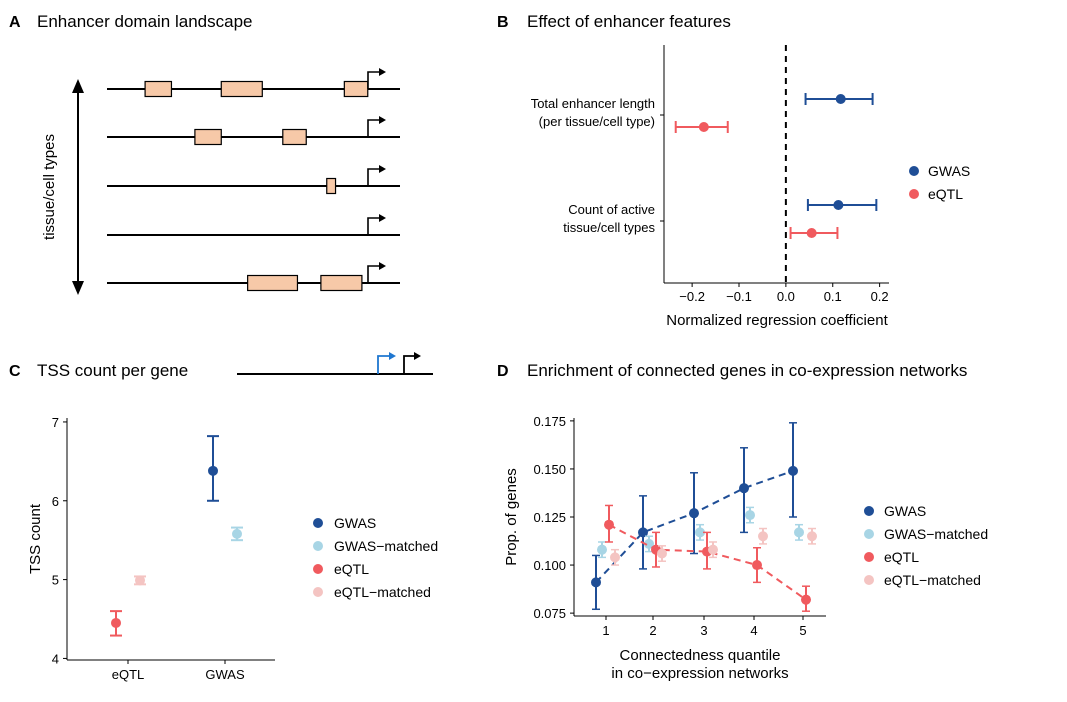 The width and height of the screenshot is (1067, 702). I want to click on category-label: Count of active tissue/cell types, so click(609, 218).